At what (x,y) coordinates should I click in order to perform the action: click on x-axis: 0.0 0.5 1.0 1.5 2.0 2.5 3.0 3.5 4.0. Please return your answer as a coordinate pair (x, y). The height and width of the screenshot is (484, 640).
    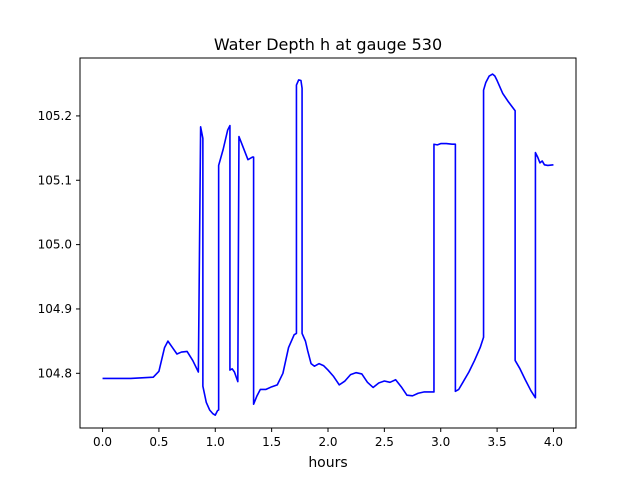
    Looking at the image, I should click on (328, 438).